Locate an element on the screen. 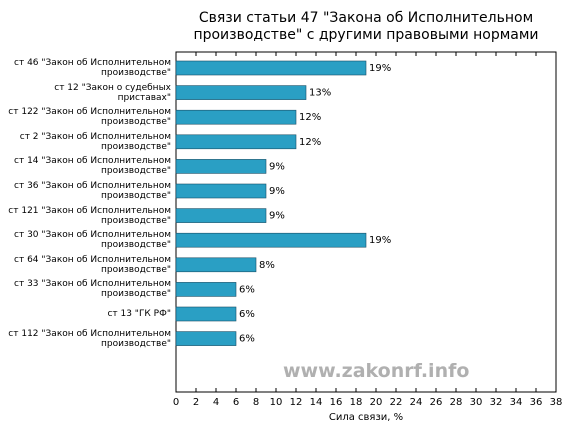 The image size is (576, 432). x-tick-label: 4 is located at coordinates (216, 402).